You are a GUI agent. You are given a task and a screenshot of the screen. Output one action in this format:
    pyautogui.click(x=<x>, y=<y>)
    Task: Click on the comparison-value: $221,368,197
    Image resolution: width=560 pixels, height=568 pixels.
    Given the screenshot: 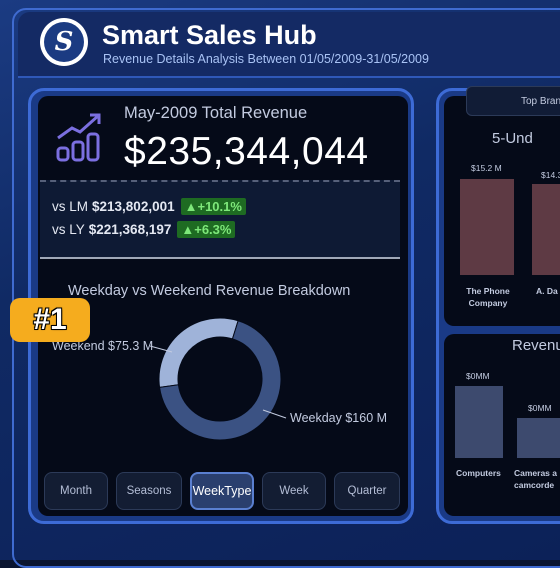 What is the action you would take?
    pyautogui.click(x=130, y=229)
    